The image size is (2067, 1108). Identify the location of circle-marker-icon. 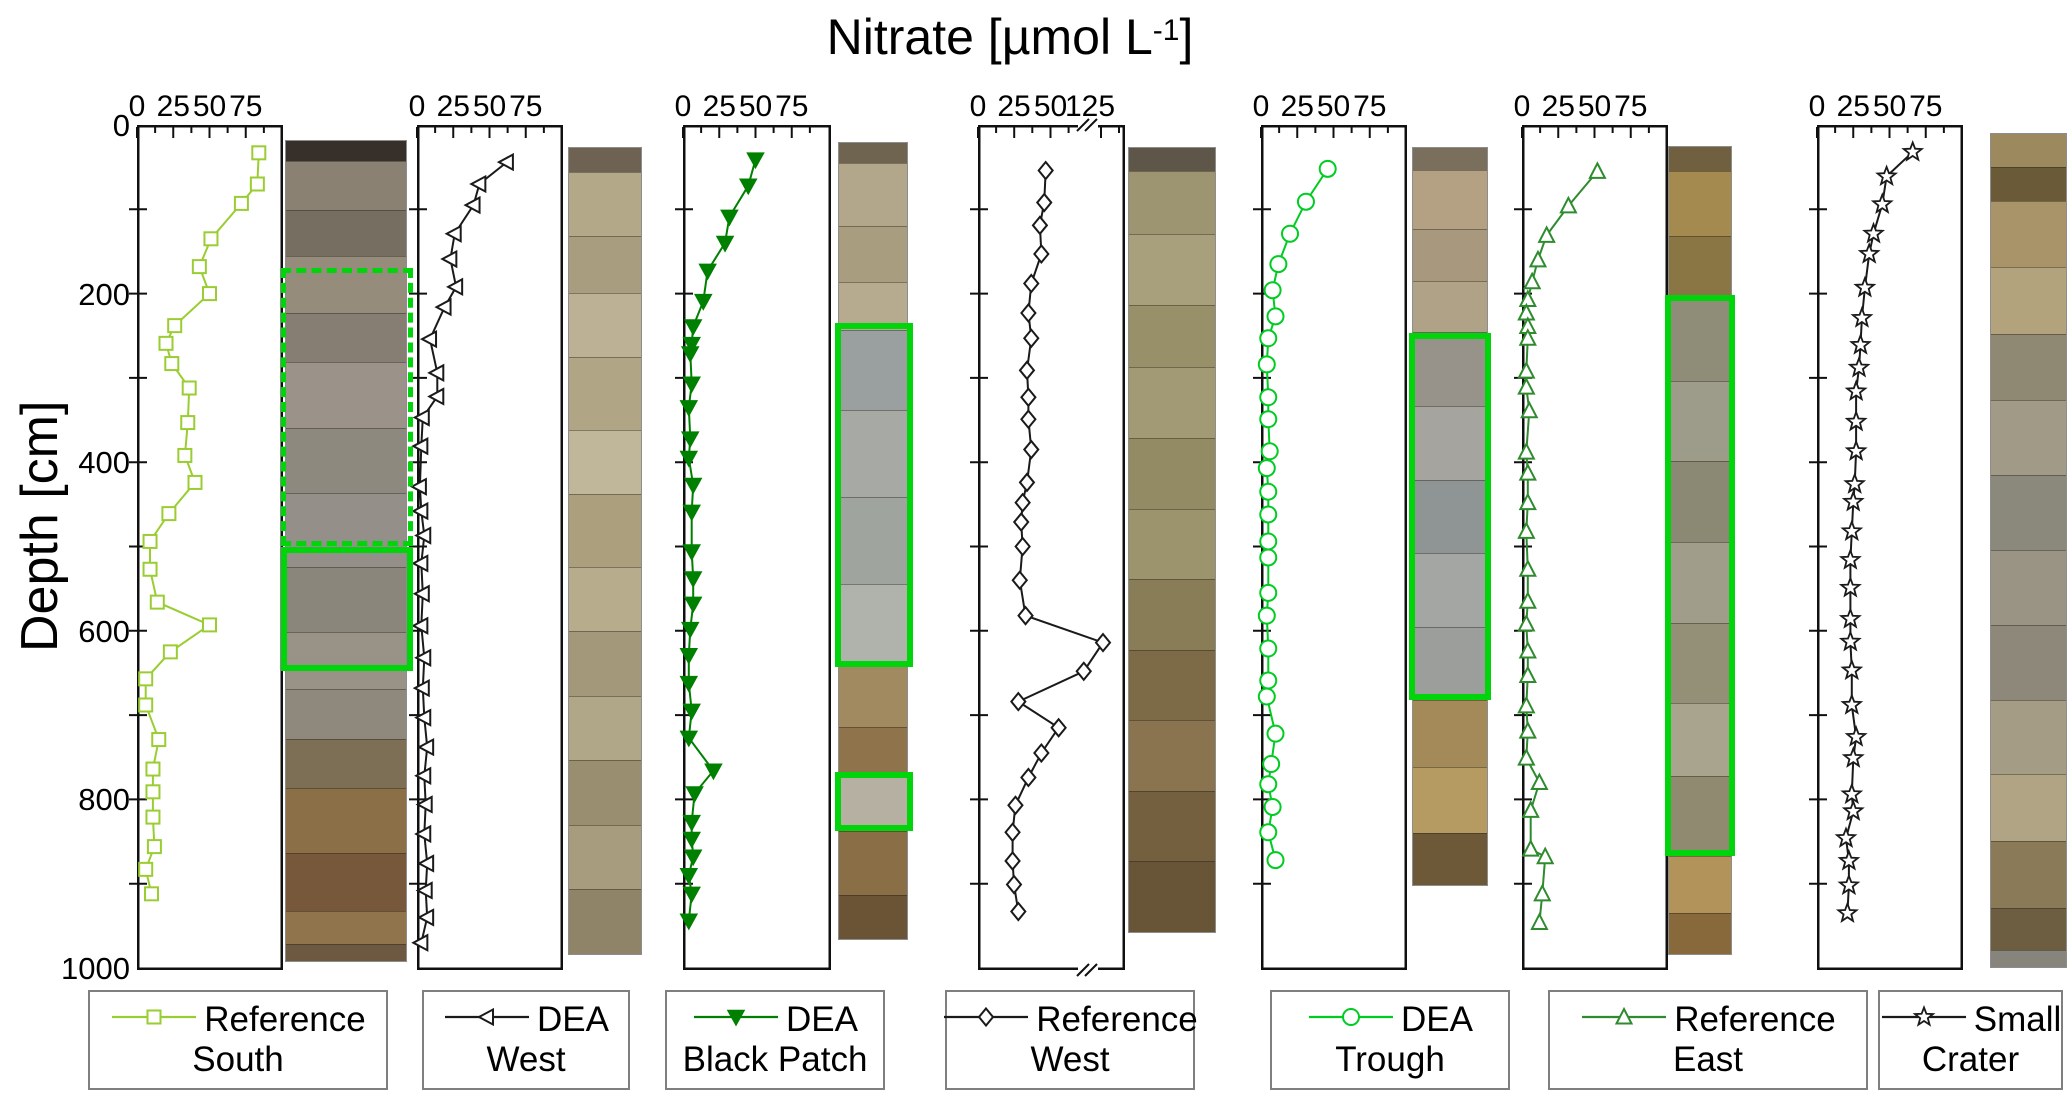
(1351, 1019).